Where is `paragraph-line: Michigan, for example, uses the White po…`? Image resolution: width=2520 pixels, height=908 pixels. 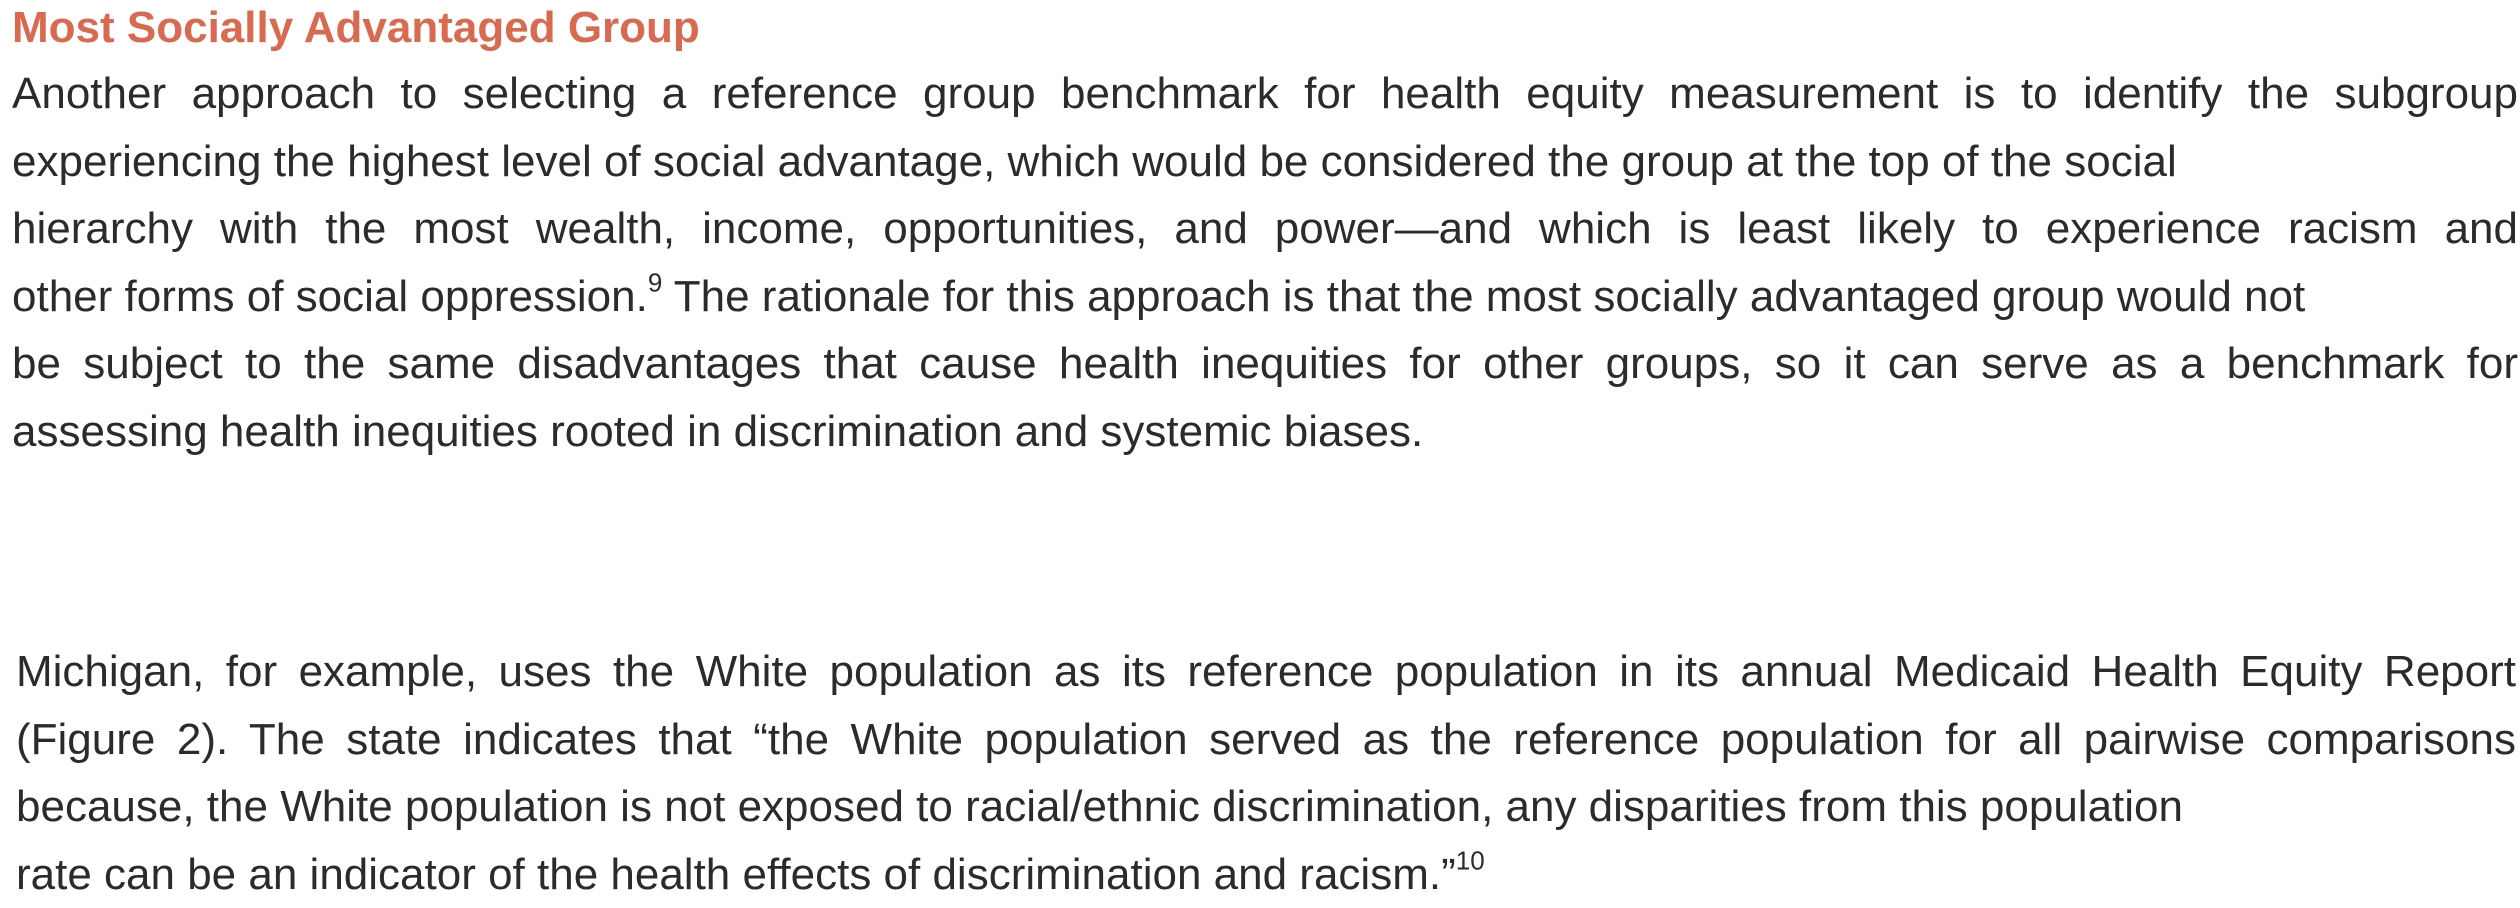
paragraph-line: Michigan, for example, uses the White po… is located at coordinates (1266, 672).